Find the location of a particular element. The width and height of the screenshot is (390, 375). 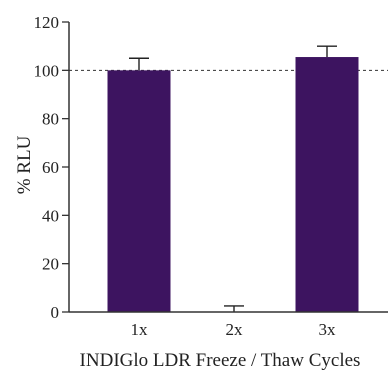

y-tick-label-3: 60 is located at coordinates (50, 167).